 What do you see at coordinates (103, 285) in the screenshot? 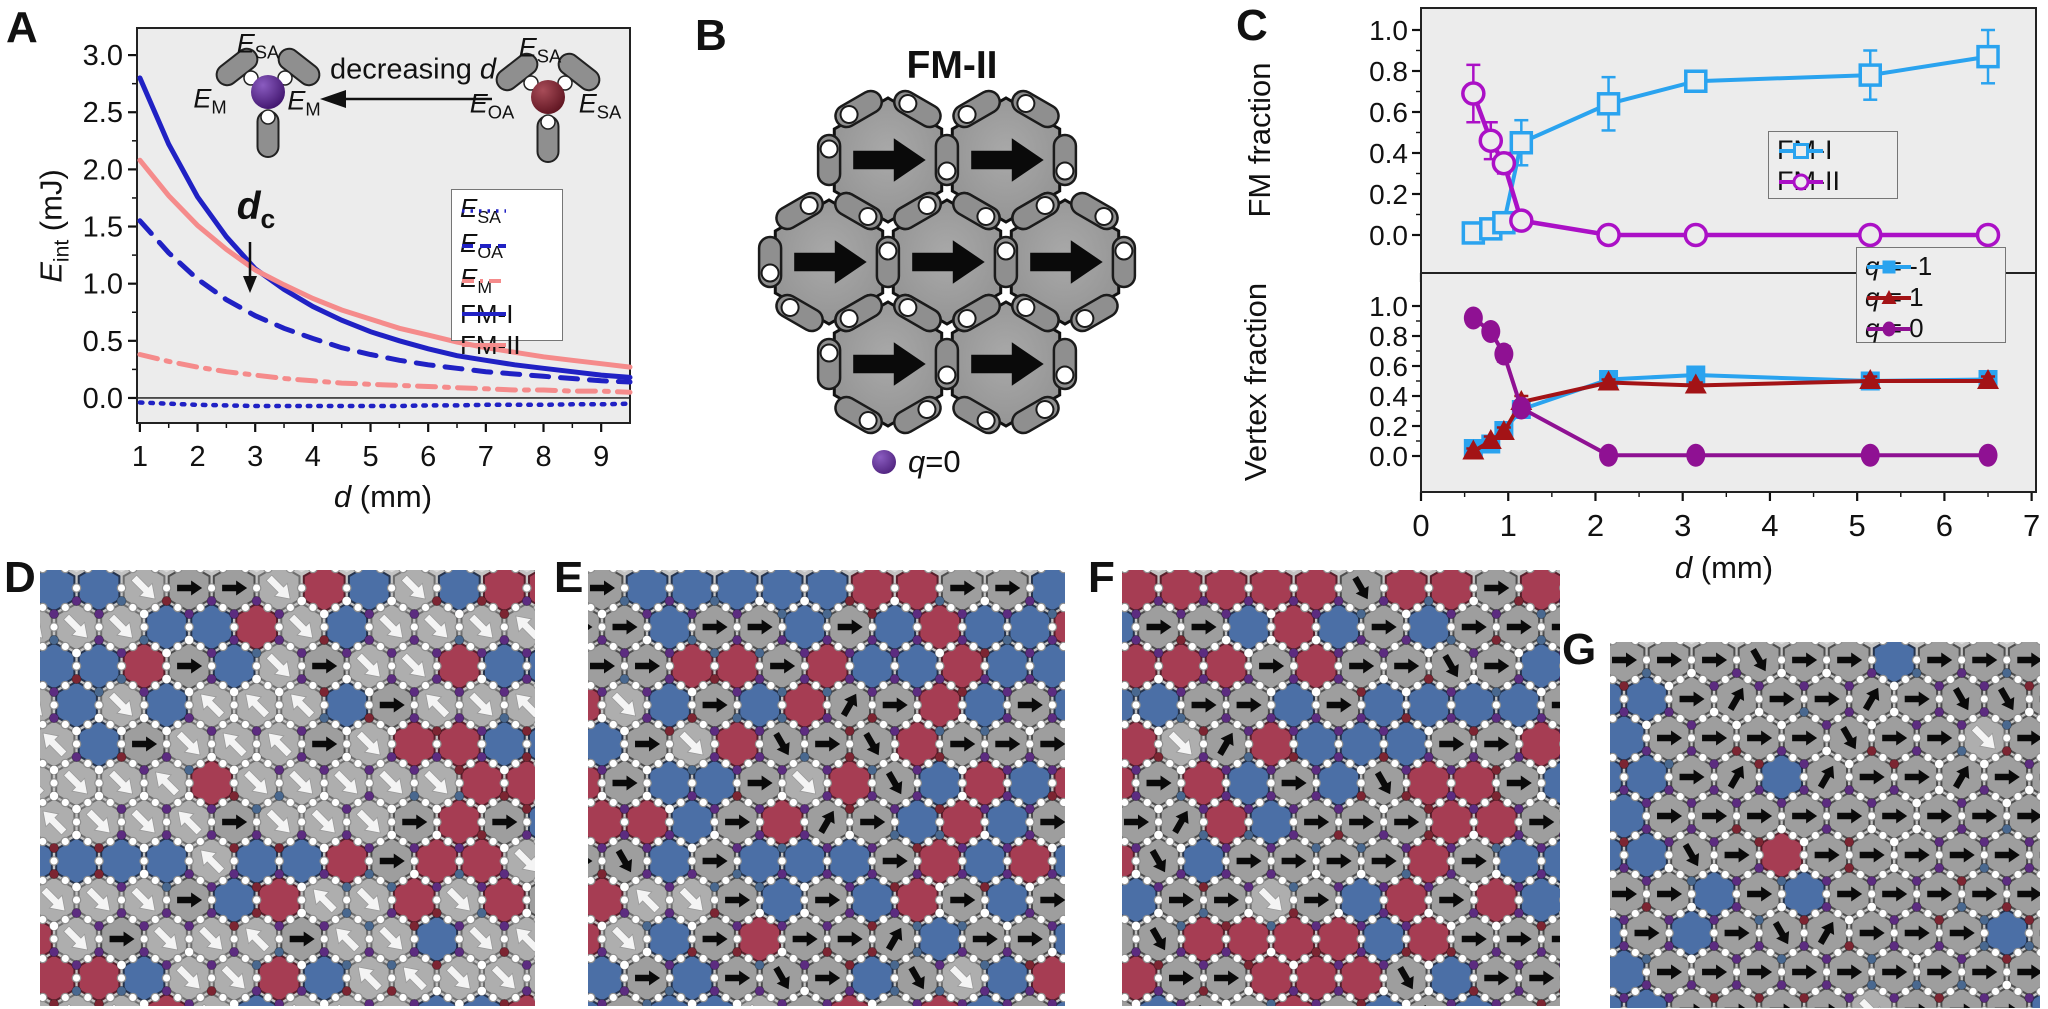
I see `y-tick-label: 1.0` at bounding box center [103, 285].